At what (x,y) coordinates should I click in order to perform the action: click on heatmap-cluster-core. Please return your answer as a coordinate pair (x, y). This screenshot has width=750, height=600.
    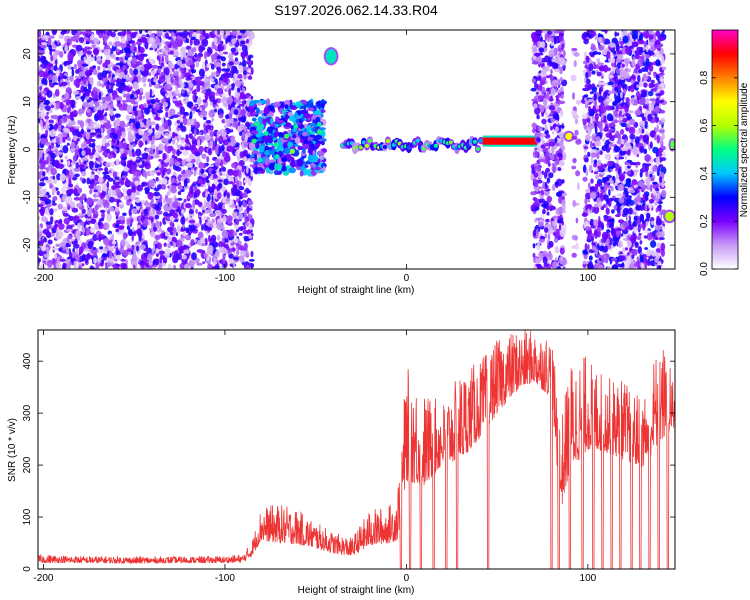
    Looking at the image, I should click on (286, 136).